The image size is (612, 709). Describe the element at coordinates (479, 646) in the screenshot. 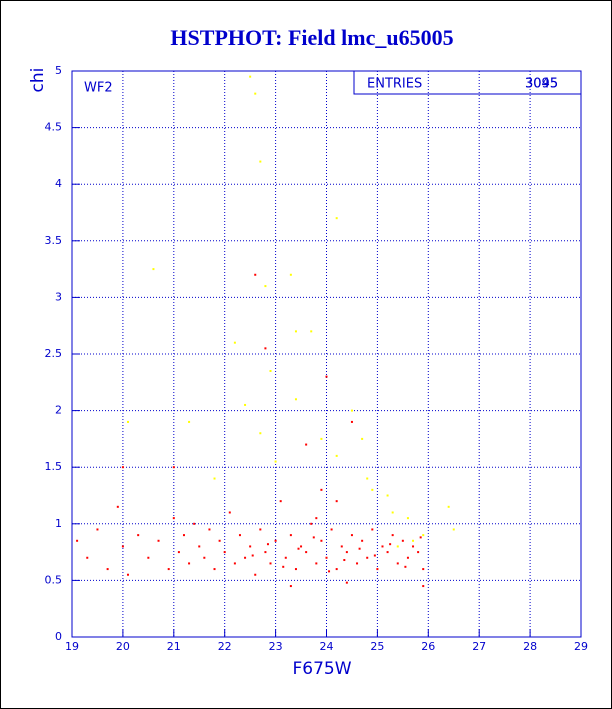

I see `x-tick-label: 27` at that location.